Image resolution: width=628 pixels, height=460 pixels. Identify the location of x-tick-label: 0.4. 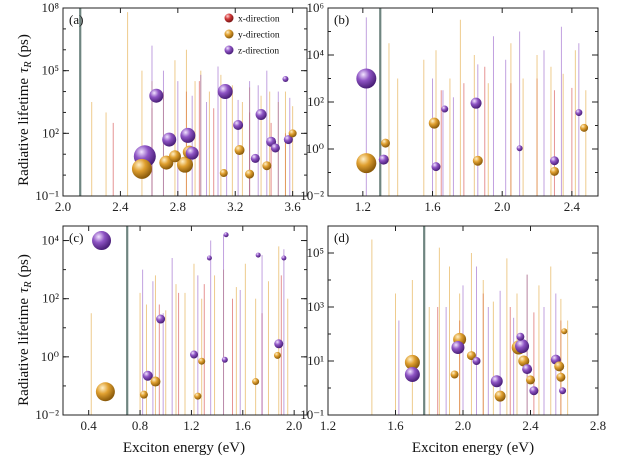
(89, 425).